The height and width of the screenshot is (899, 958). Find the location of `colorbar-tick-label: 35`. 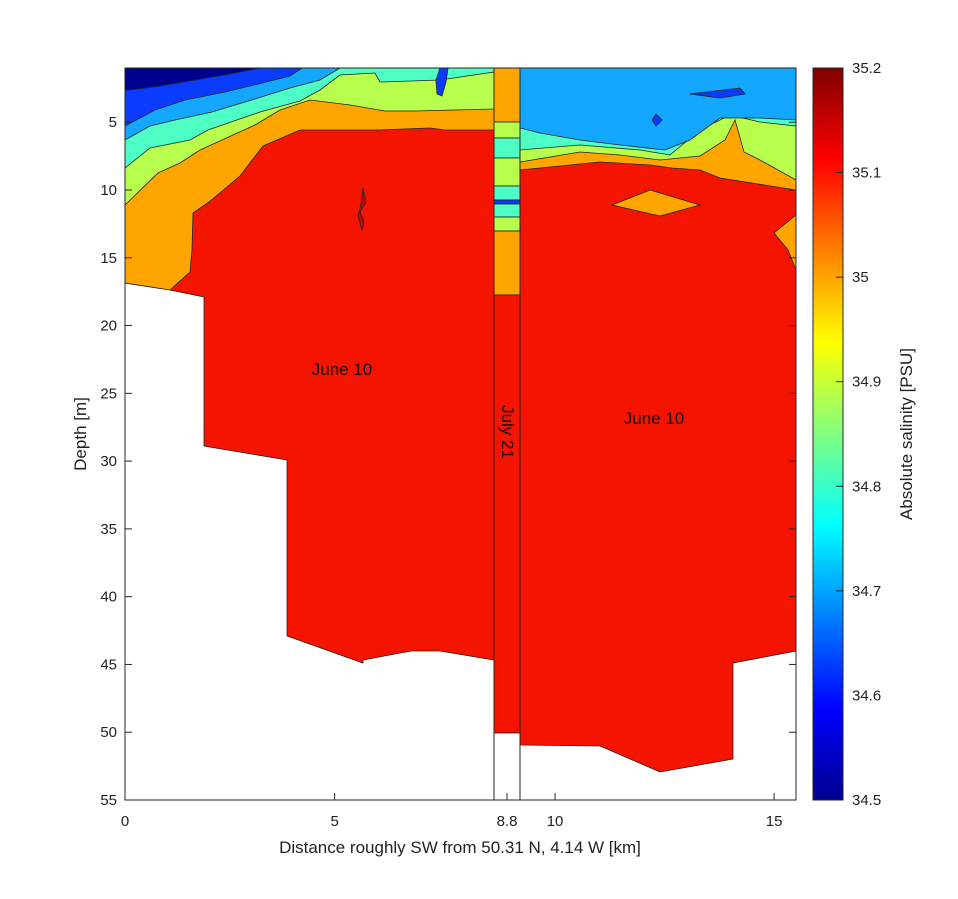

colorbar-tick-label: 35 is located at coordinates (860, 277).